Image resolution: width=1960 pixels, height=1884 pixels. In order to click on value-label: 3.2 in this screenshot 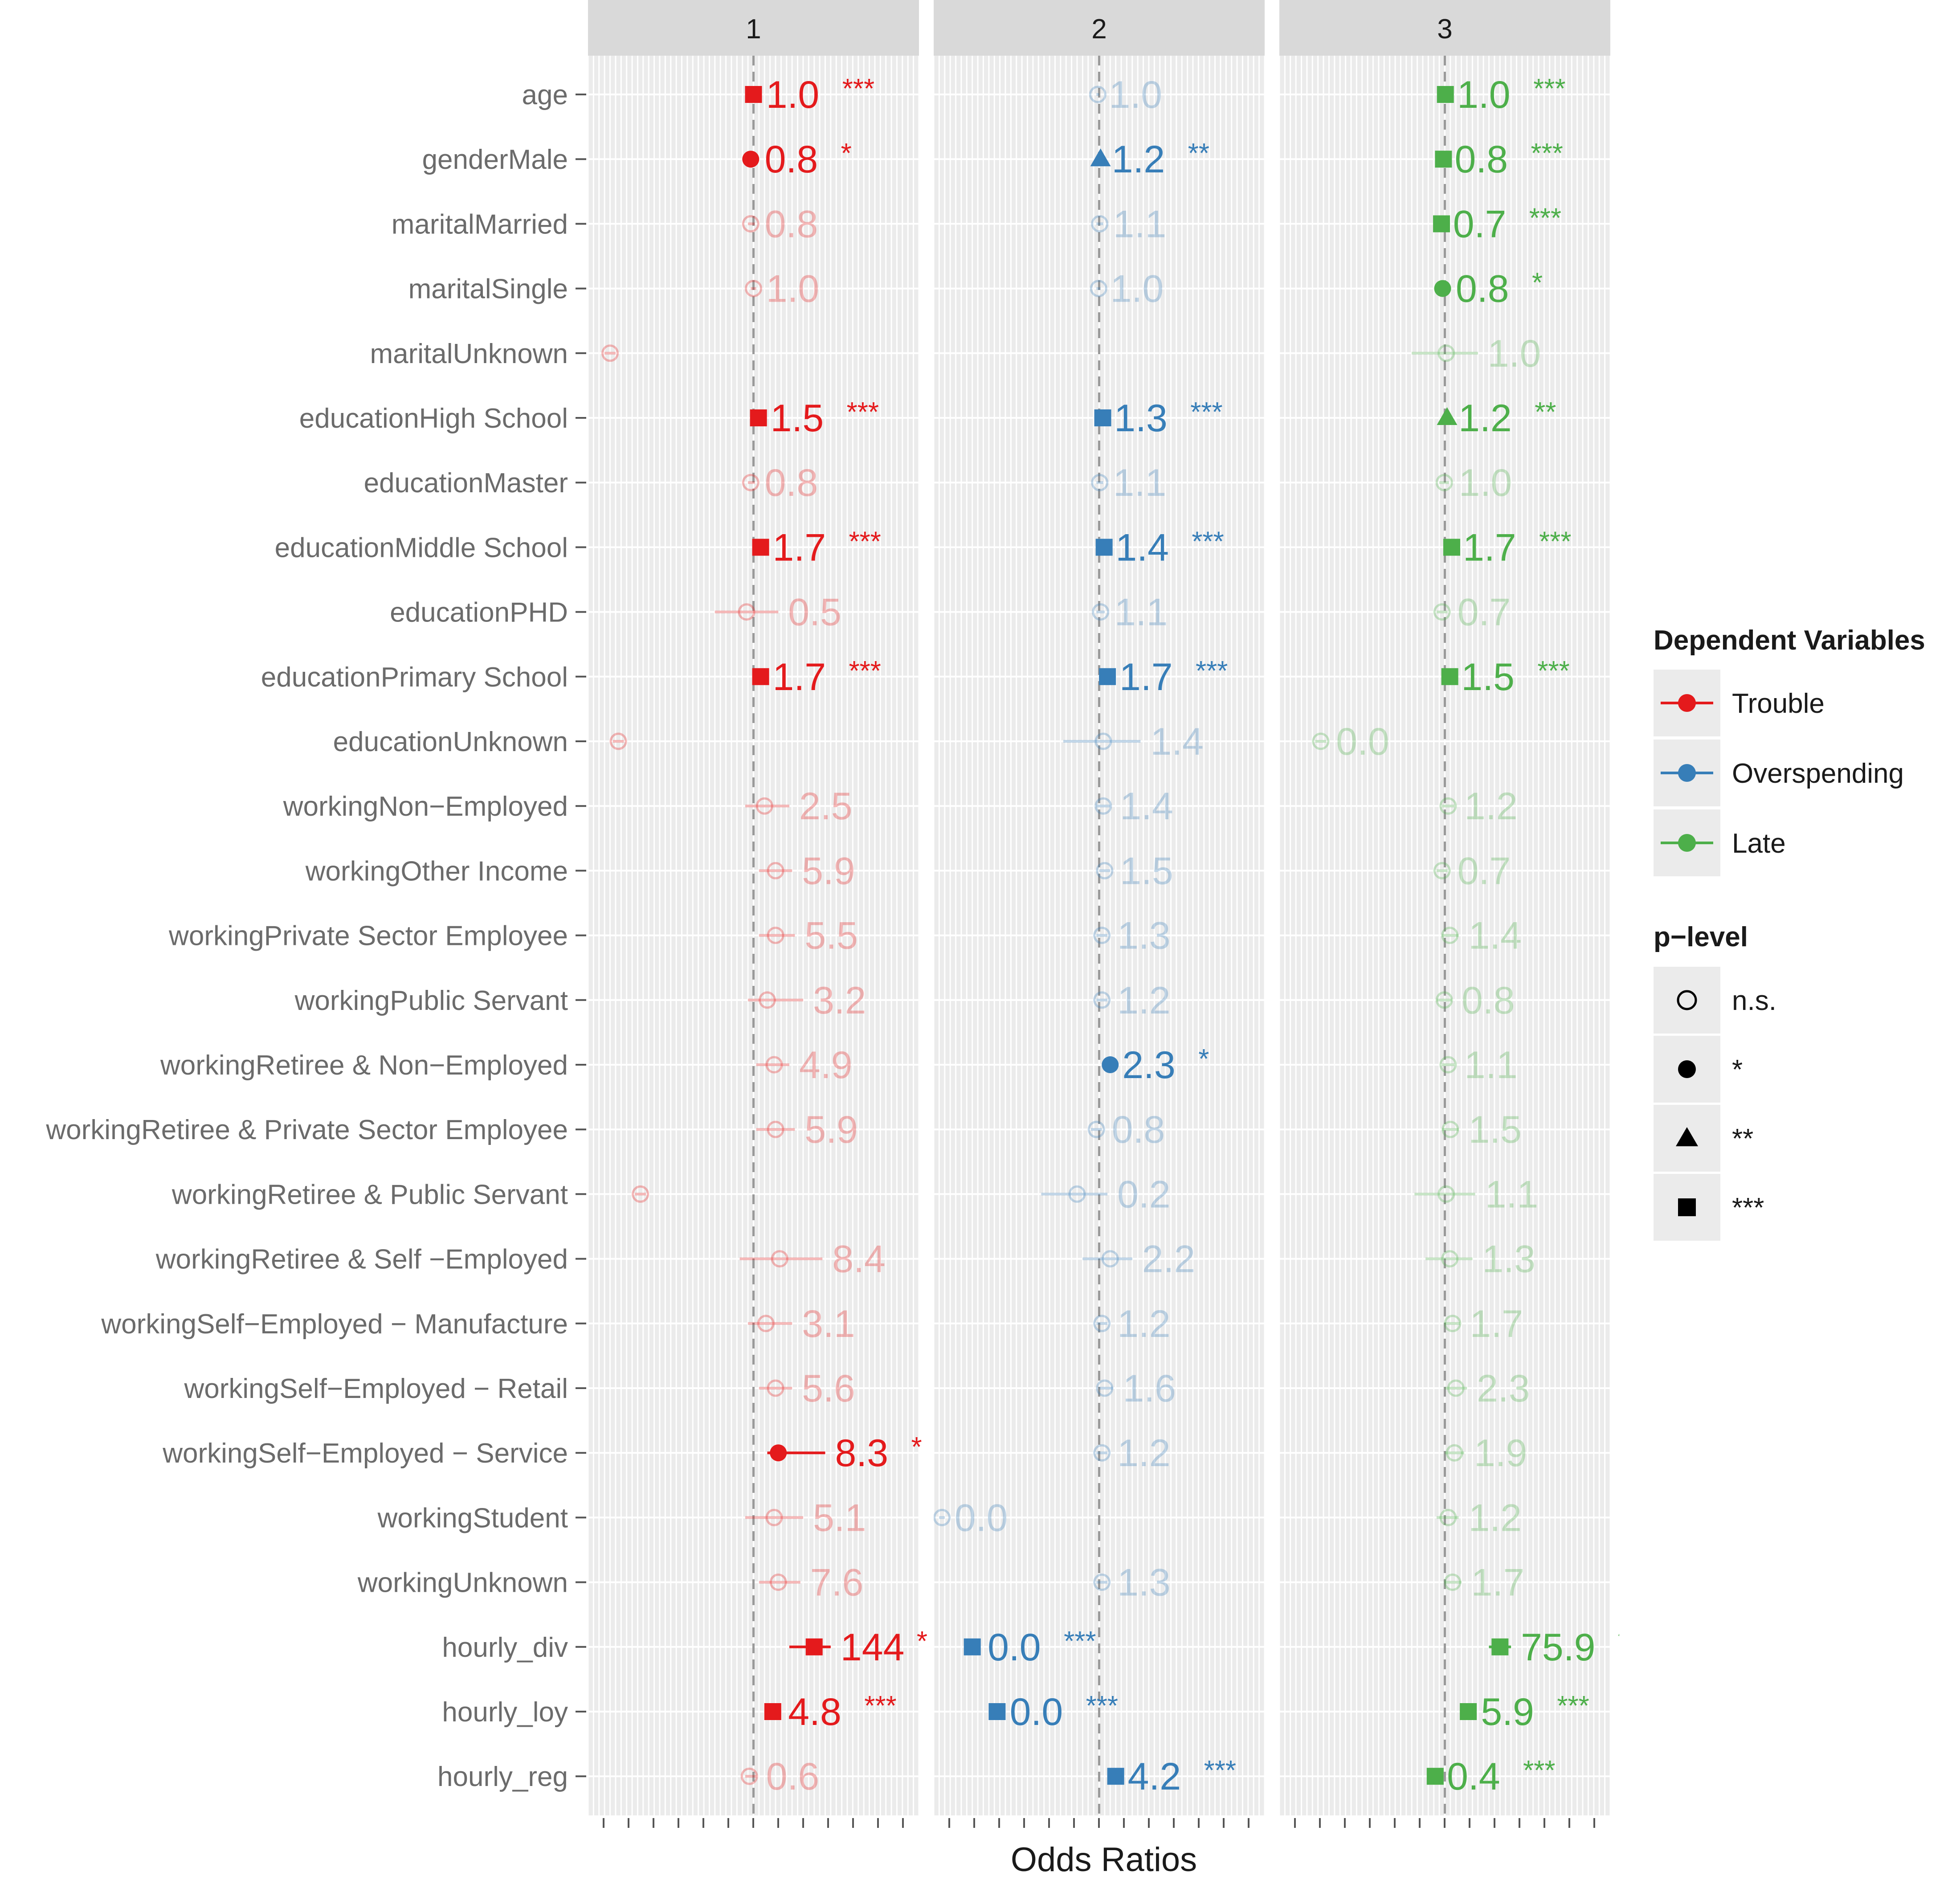, I will do `click(839, 1001)`.